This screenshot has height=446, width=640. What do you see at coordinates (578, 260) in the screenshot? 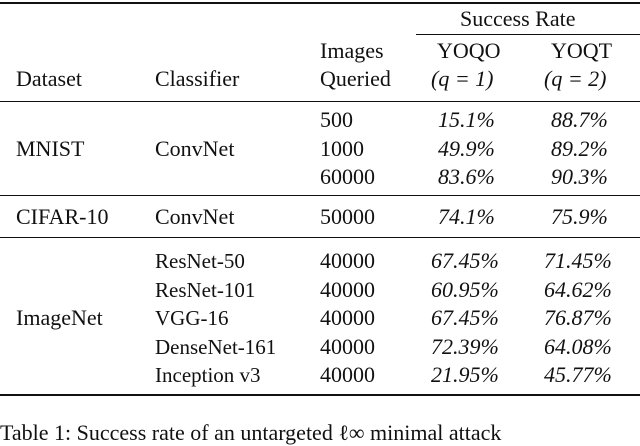
I see `imagenet-yoqt-0: 71.45%` at bounding box center [578, 260].